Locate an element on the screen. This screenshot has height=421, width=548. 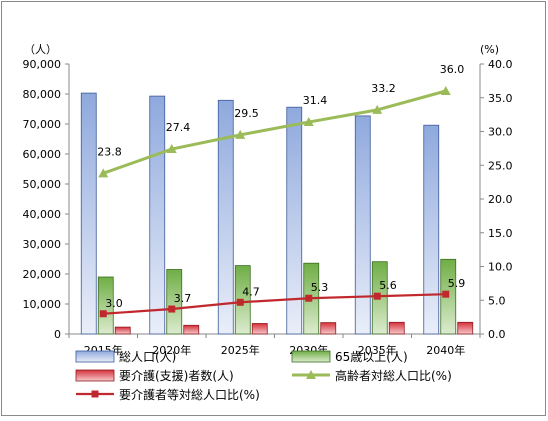
legend-label: 総人口(人) is located at coordinates (147, 357).